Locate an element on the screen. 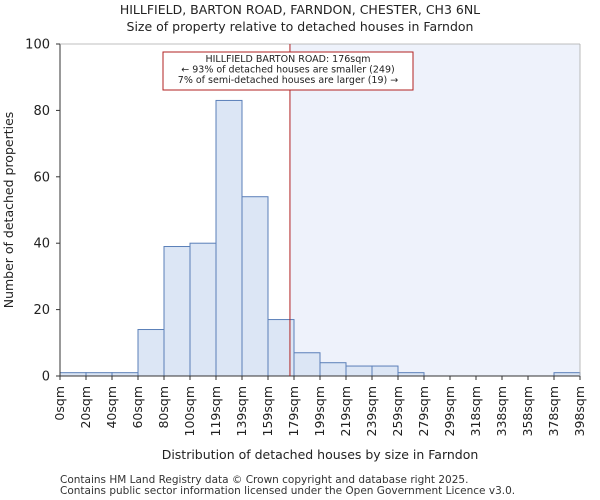 This screenshot has height=500, width=600. bar-119sqm is located at coordinates (229, 238).